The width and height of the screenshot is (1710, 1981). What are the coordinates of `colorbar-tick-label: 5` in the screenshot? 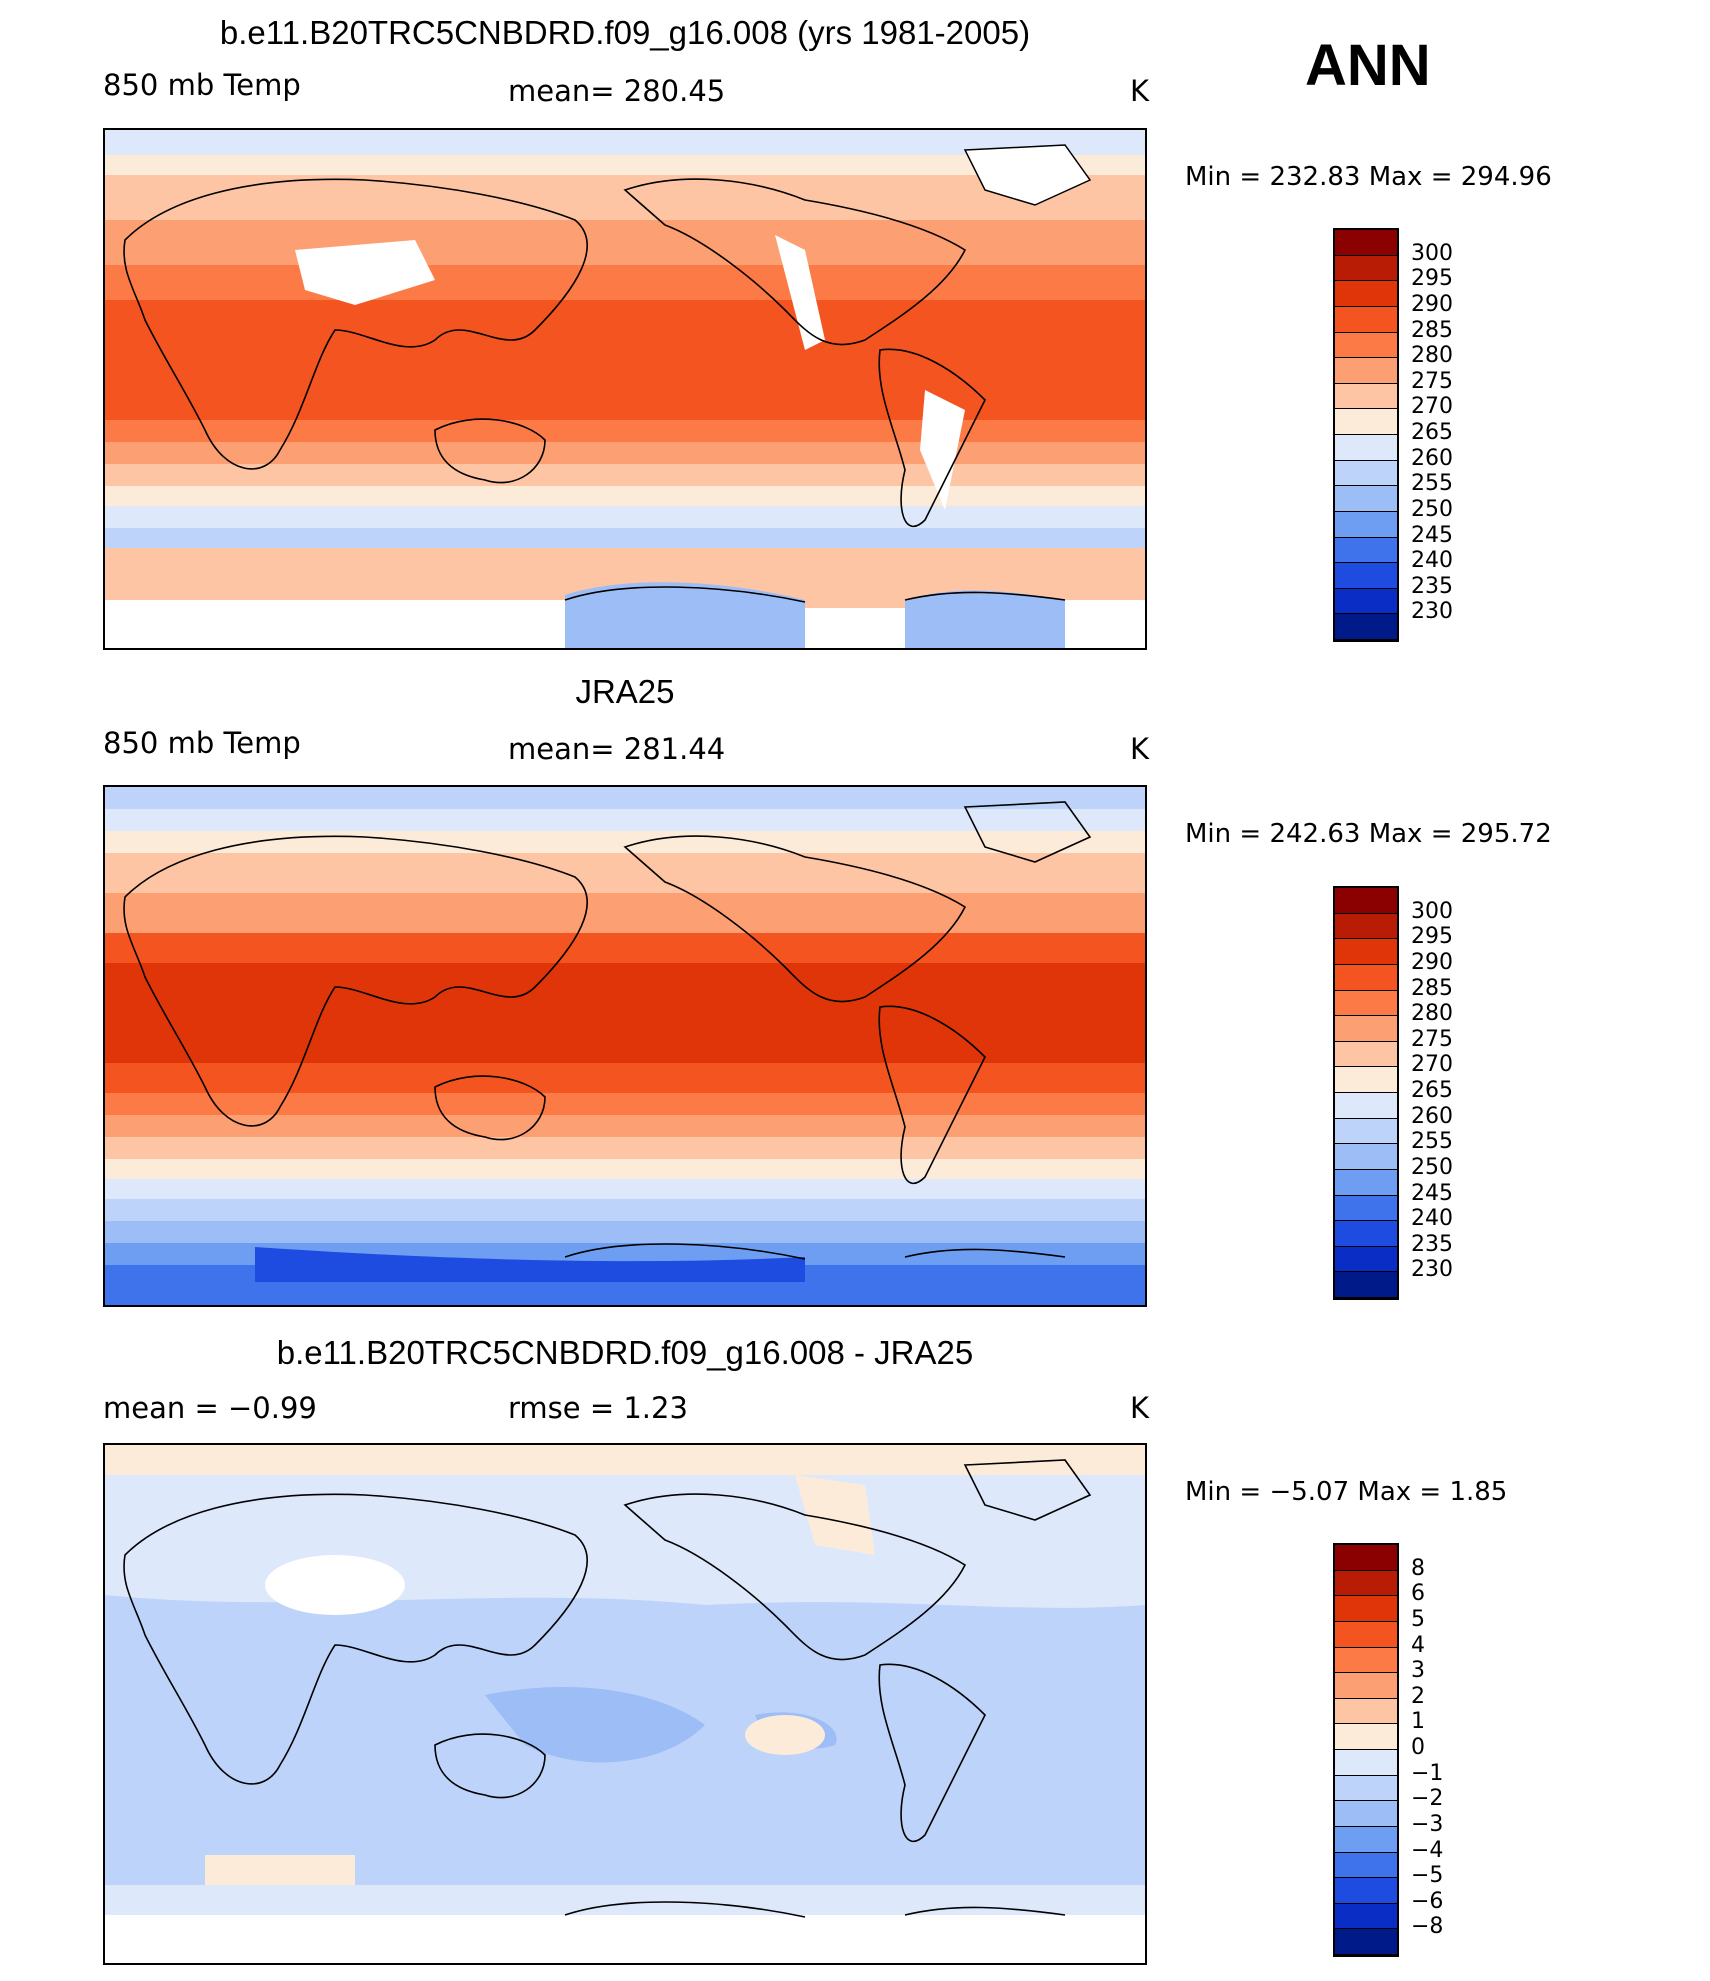 It's located at (1418, 1619).